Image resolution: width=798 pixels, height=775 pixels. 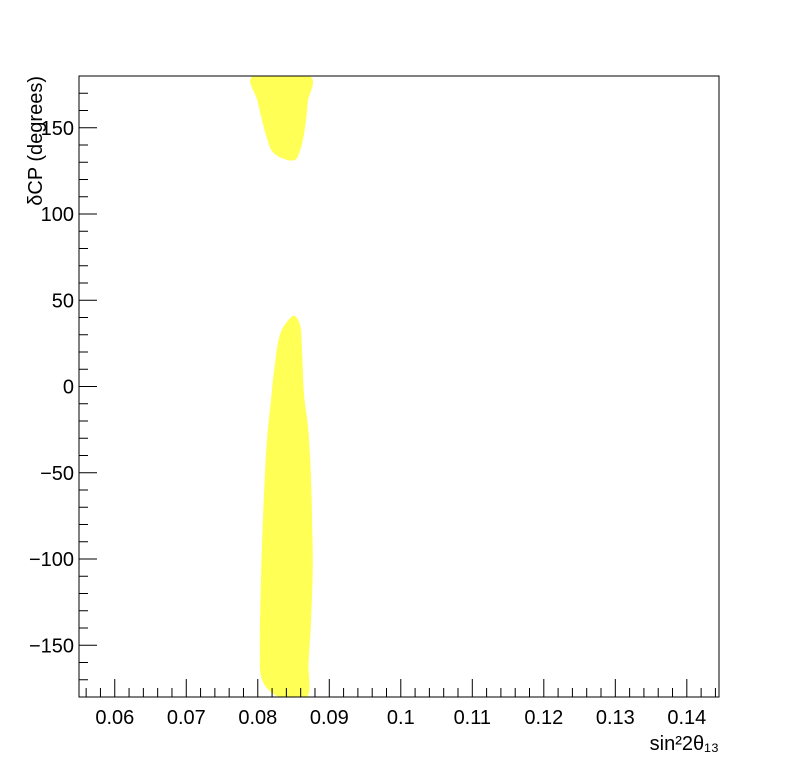 I want to click on y-tick-label: 50, so click(x=63, y=301).